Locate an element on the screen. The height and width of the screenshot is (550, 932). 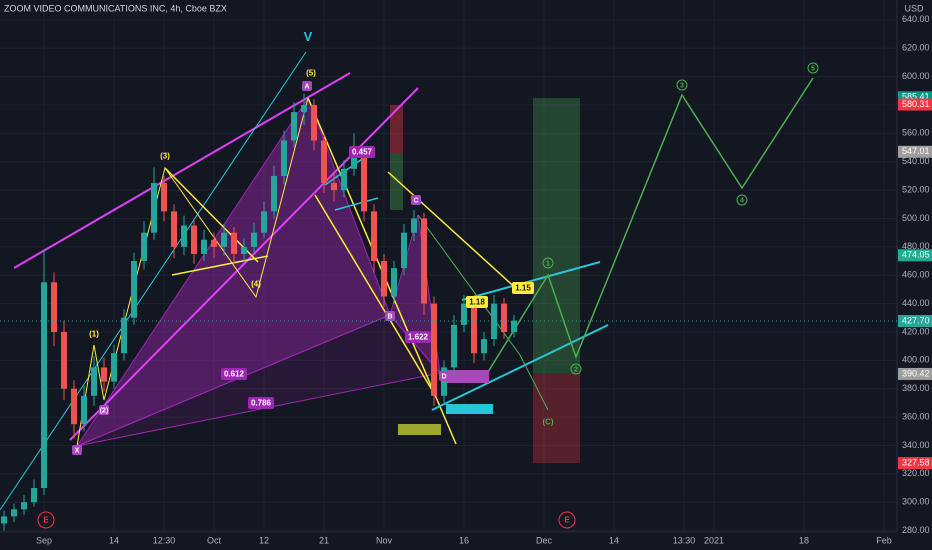
annotation: (1) is located at coordinates (94, 334).